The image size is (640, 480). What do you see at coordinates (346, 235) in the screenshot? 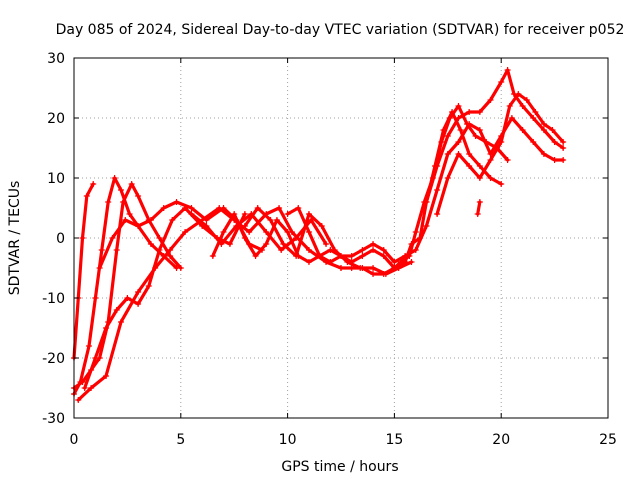
I see `series-s8` at bounding box center [346, 235].